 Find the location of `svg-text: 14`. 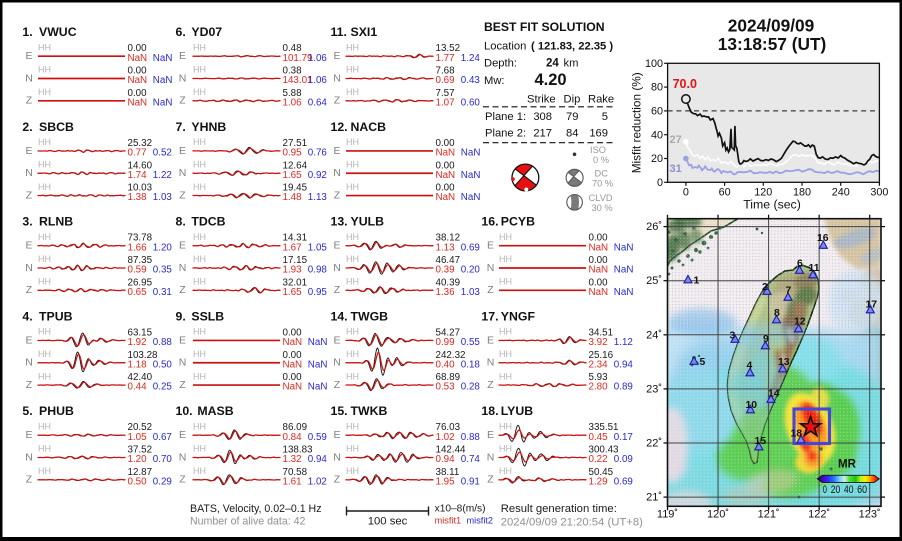

svg-text: 14 is located at coordinates (774, 394).